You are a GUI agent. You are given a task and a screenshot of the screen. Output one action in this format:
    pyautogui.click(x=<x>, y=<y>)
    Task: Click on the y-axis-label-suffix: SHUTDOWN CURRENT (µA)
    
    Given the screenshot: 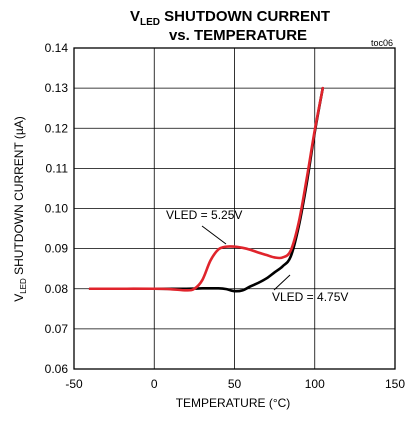 What is the action you would take?
    pyautogui.click(x=19, y=197)
    